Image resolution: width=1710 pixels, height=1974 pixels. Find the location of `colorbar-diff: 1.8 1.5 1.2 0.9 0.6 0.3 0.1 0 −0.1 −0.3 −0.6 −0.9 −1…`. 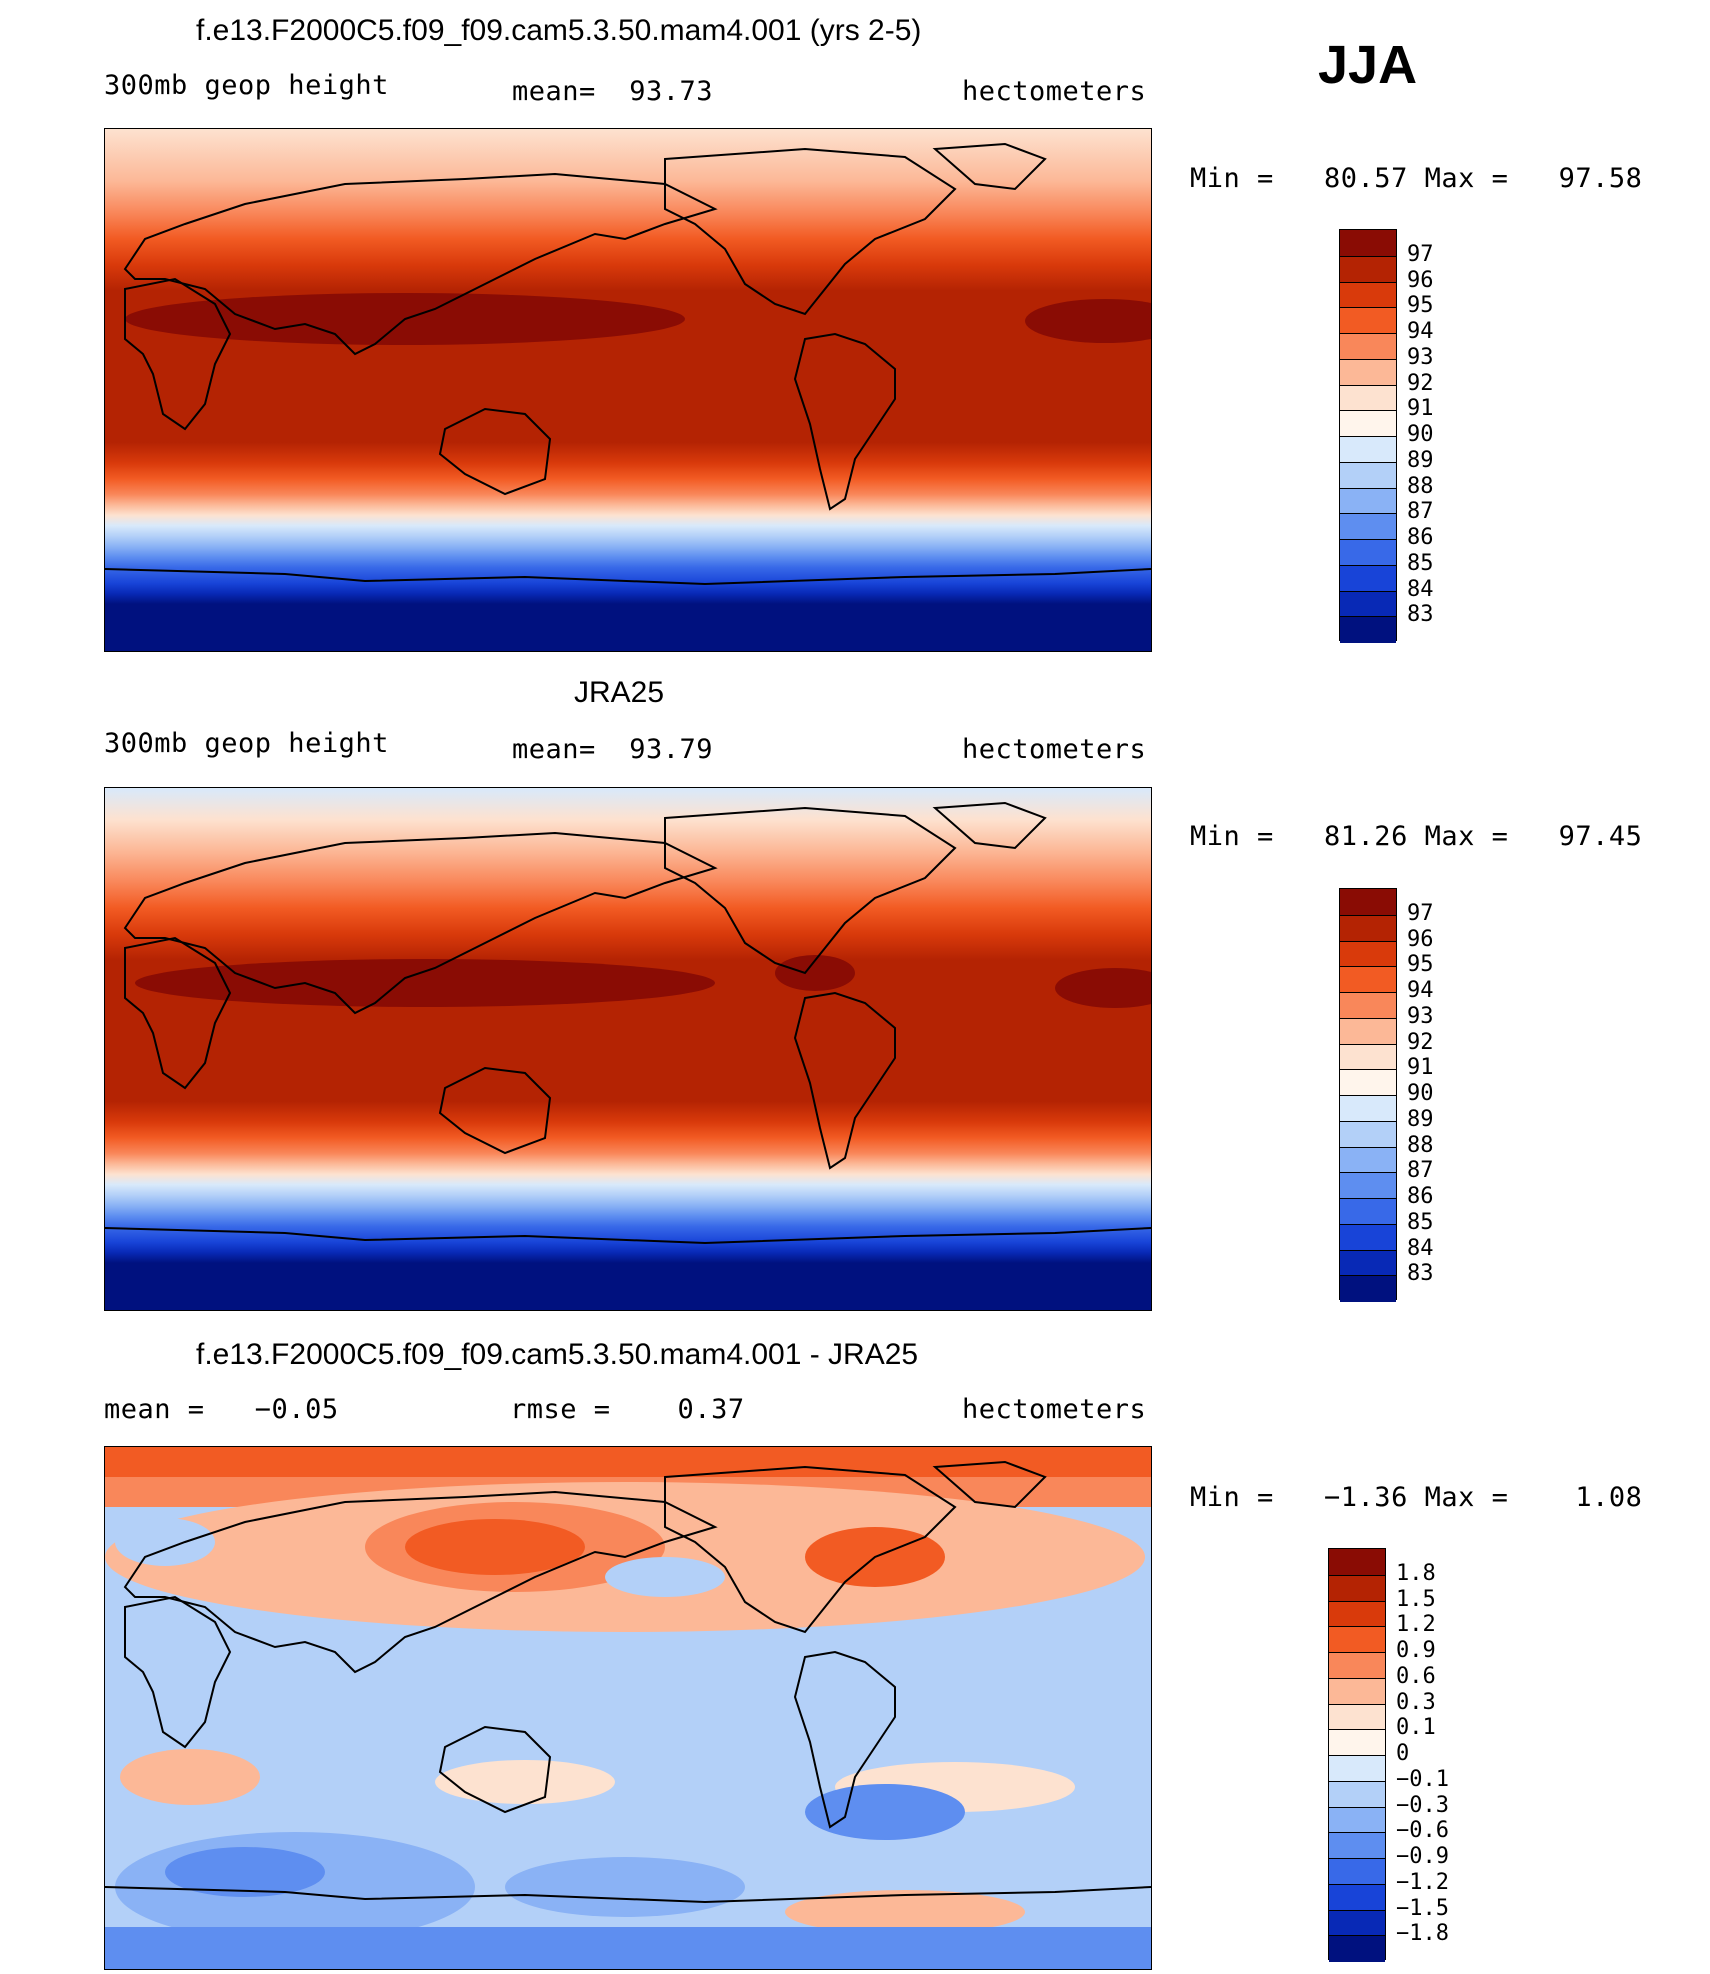

colorbar-diff: 1.8 1.5 1.2 0.9 0.6 0.3 0.1 0 −0.1 −0.3 −0.6 −0.9 −1… is located at coordinates (1418, 1755).